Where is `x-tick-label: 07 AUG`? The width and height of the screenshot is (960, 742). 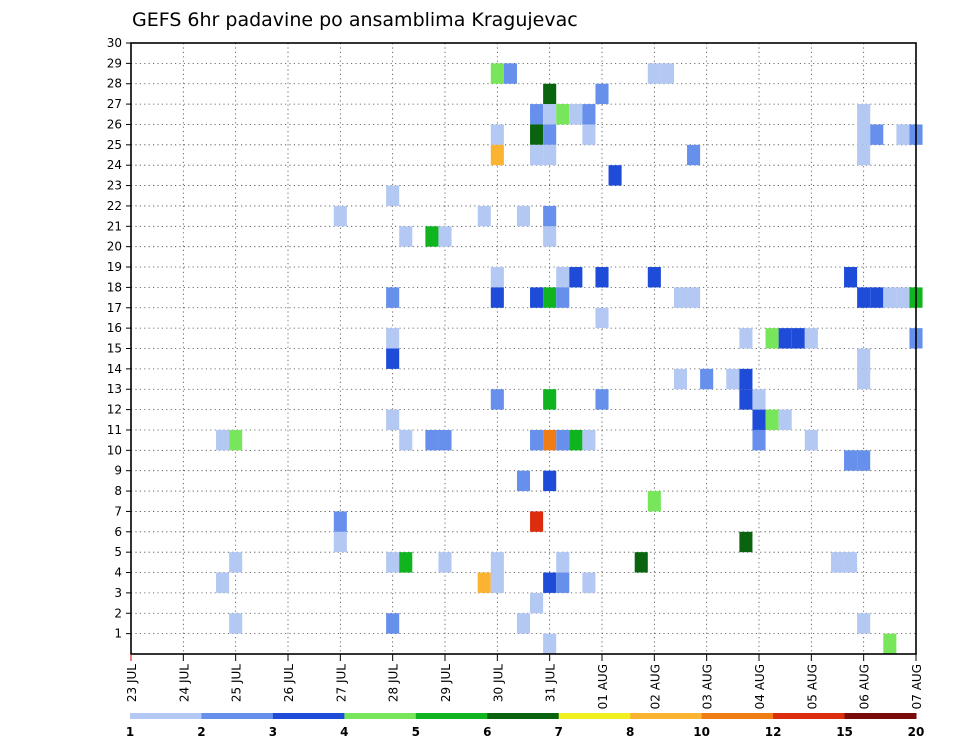 x-tick-label: 07 AUG is located at coordinates (917, 686).